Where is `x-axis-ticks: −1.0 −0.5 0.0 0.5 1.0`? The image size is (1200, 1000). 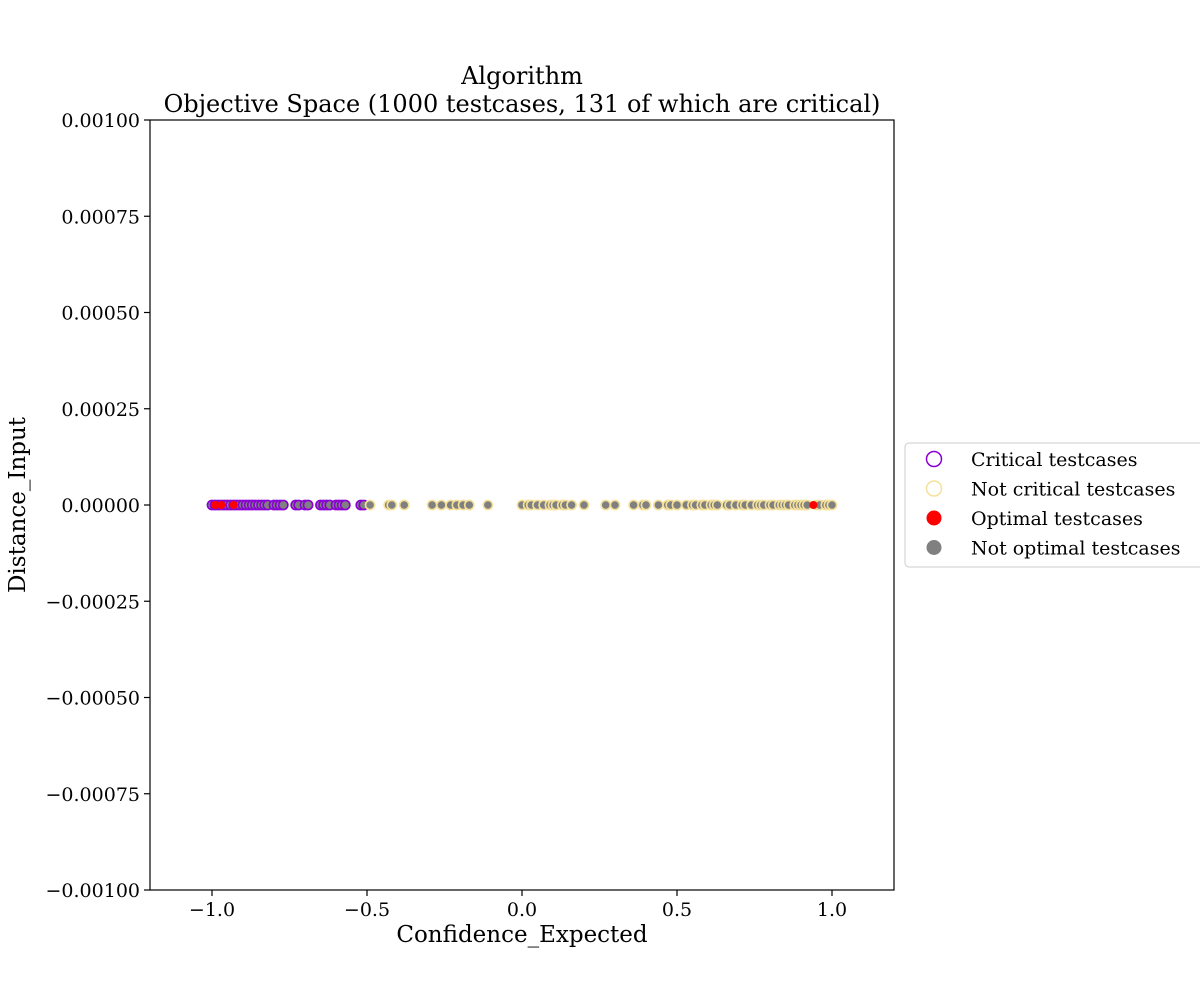
x-axis-ticks: −1.0 −0.5 0.0 0.5 1.0 is located at coordinates (518, 905).